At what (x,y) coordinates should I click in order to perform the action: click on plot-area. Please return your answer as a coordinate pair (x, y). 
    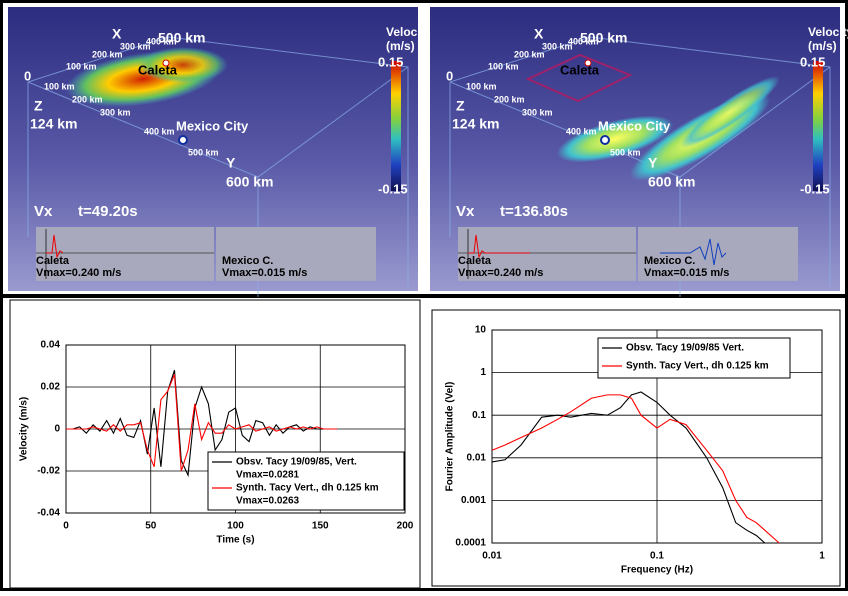
    Looking at the image, I should click on (657, 436).